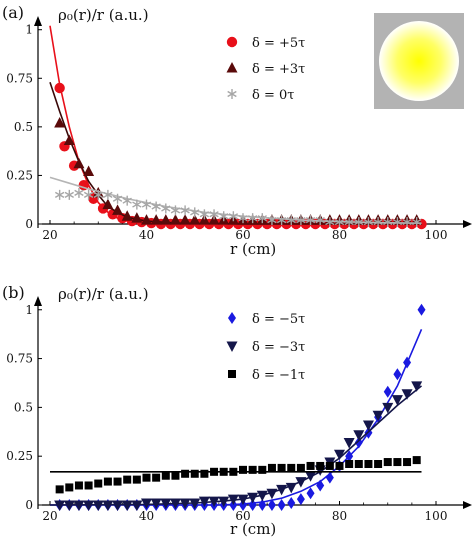  I want to click on panel-1-legend: δ = −5τ δ = −3τ δ = −1τ, so click(265, 347).